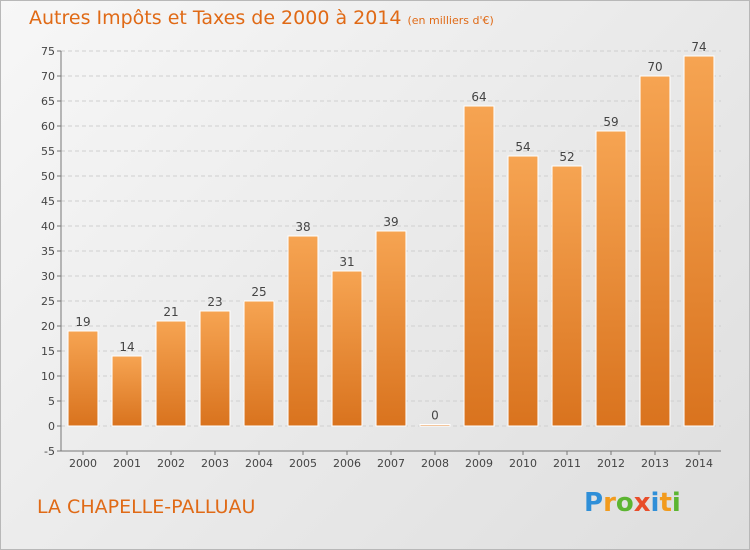  Describe the element at coordinates (610, 122) in the screenshot. I see `data-label: 59` at that location.